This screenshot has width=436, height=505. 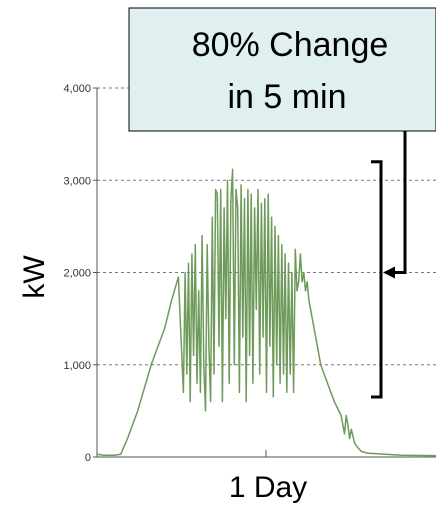 I want to click on callout-arrow, so click(x=399, y=202).